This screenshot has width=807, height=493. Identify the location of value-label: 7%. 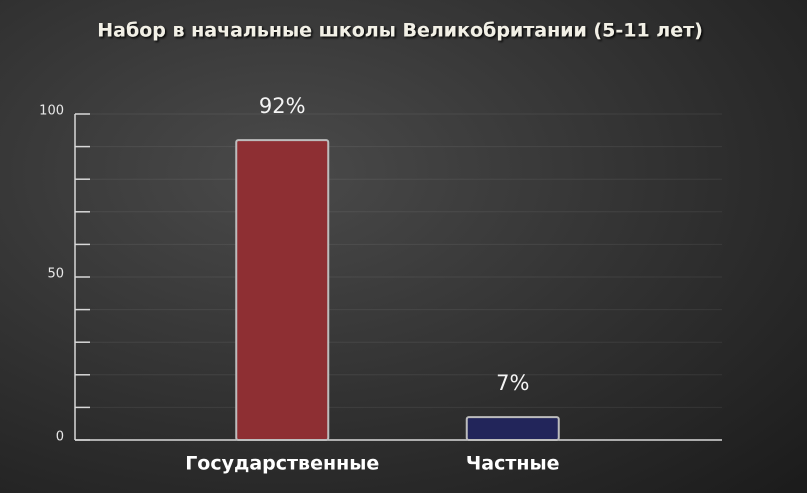
(512, 383).